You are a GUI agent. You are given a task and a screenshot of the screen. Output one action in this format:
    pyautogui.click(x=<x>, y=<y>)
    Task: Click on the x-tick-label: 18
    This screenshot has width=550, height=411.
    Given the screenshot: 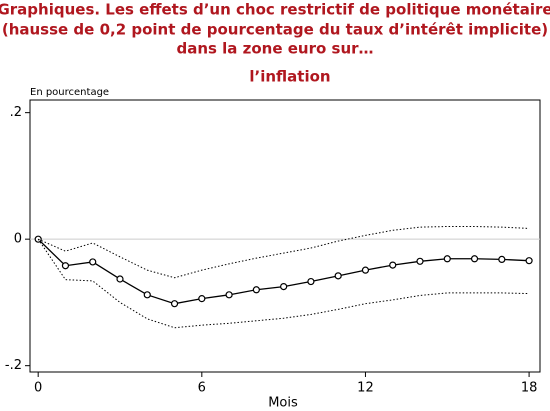 What is the action you would take?
    pyautogui.click(x=529, y=388)
    